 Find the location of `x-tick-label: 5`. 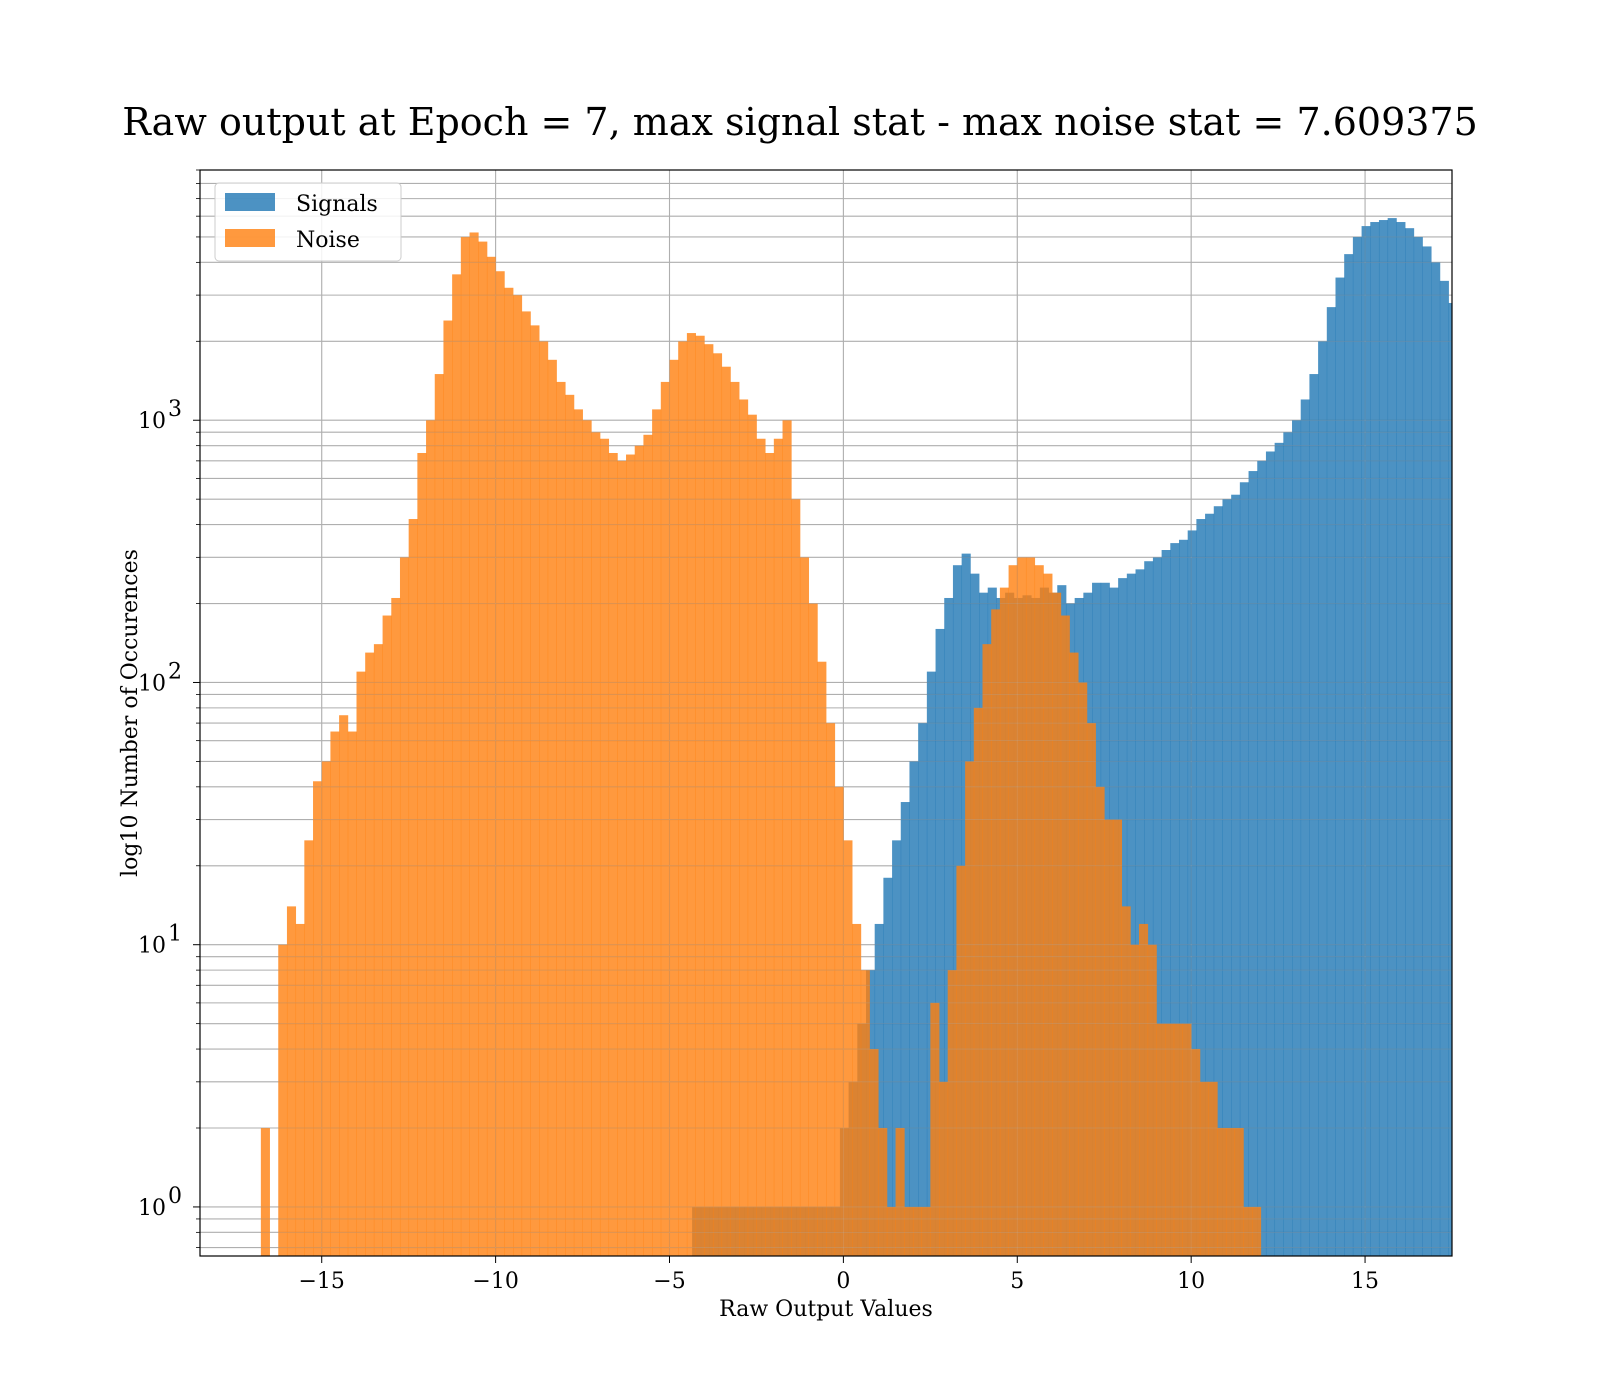

x-tick-label: 5 is located at coordinates (1017, 1281).